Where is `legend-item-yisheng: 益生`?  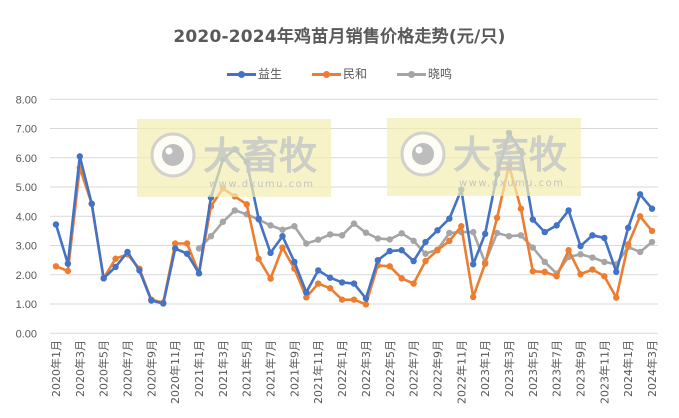 legend-item-yisheng: 益生 is located at coordinates (254, 73).